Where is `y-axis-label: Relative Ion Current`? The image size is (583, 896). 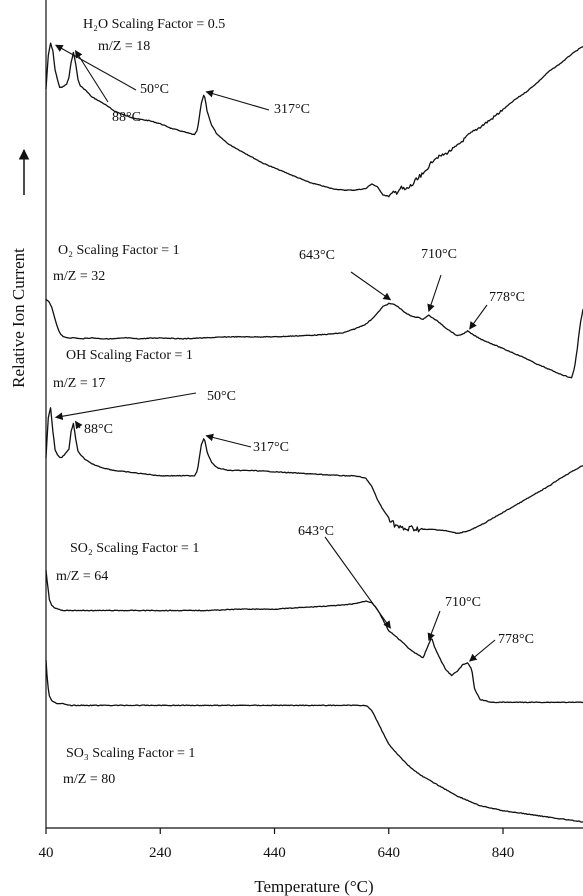
y-axis-label: Relative Ion Current is located at coordinates (18, 318).